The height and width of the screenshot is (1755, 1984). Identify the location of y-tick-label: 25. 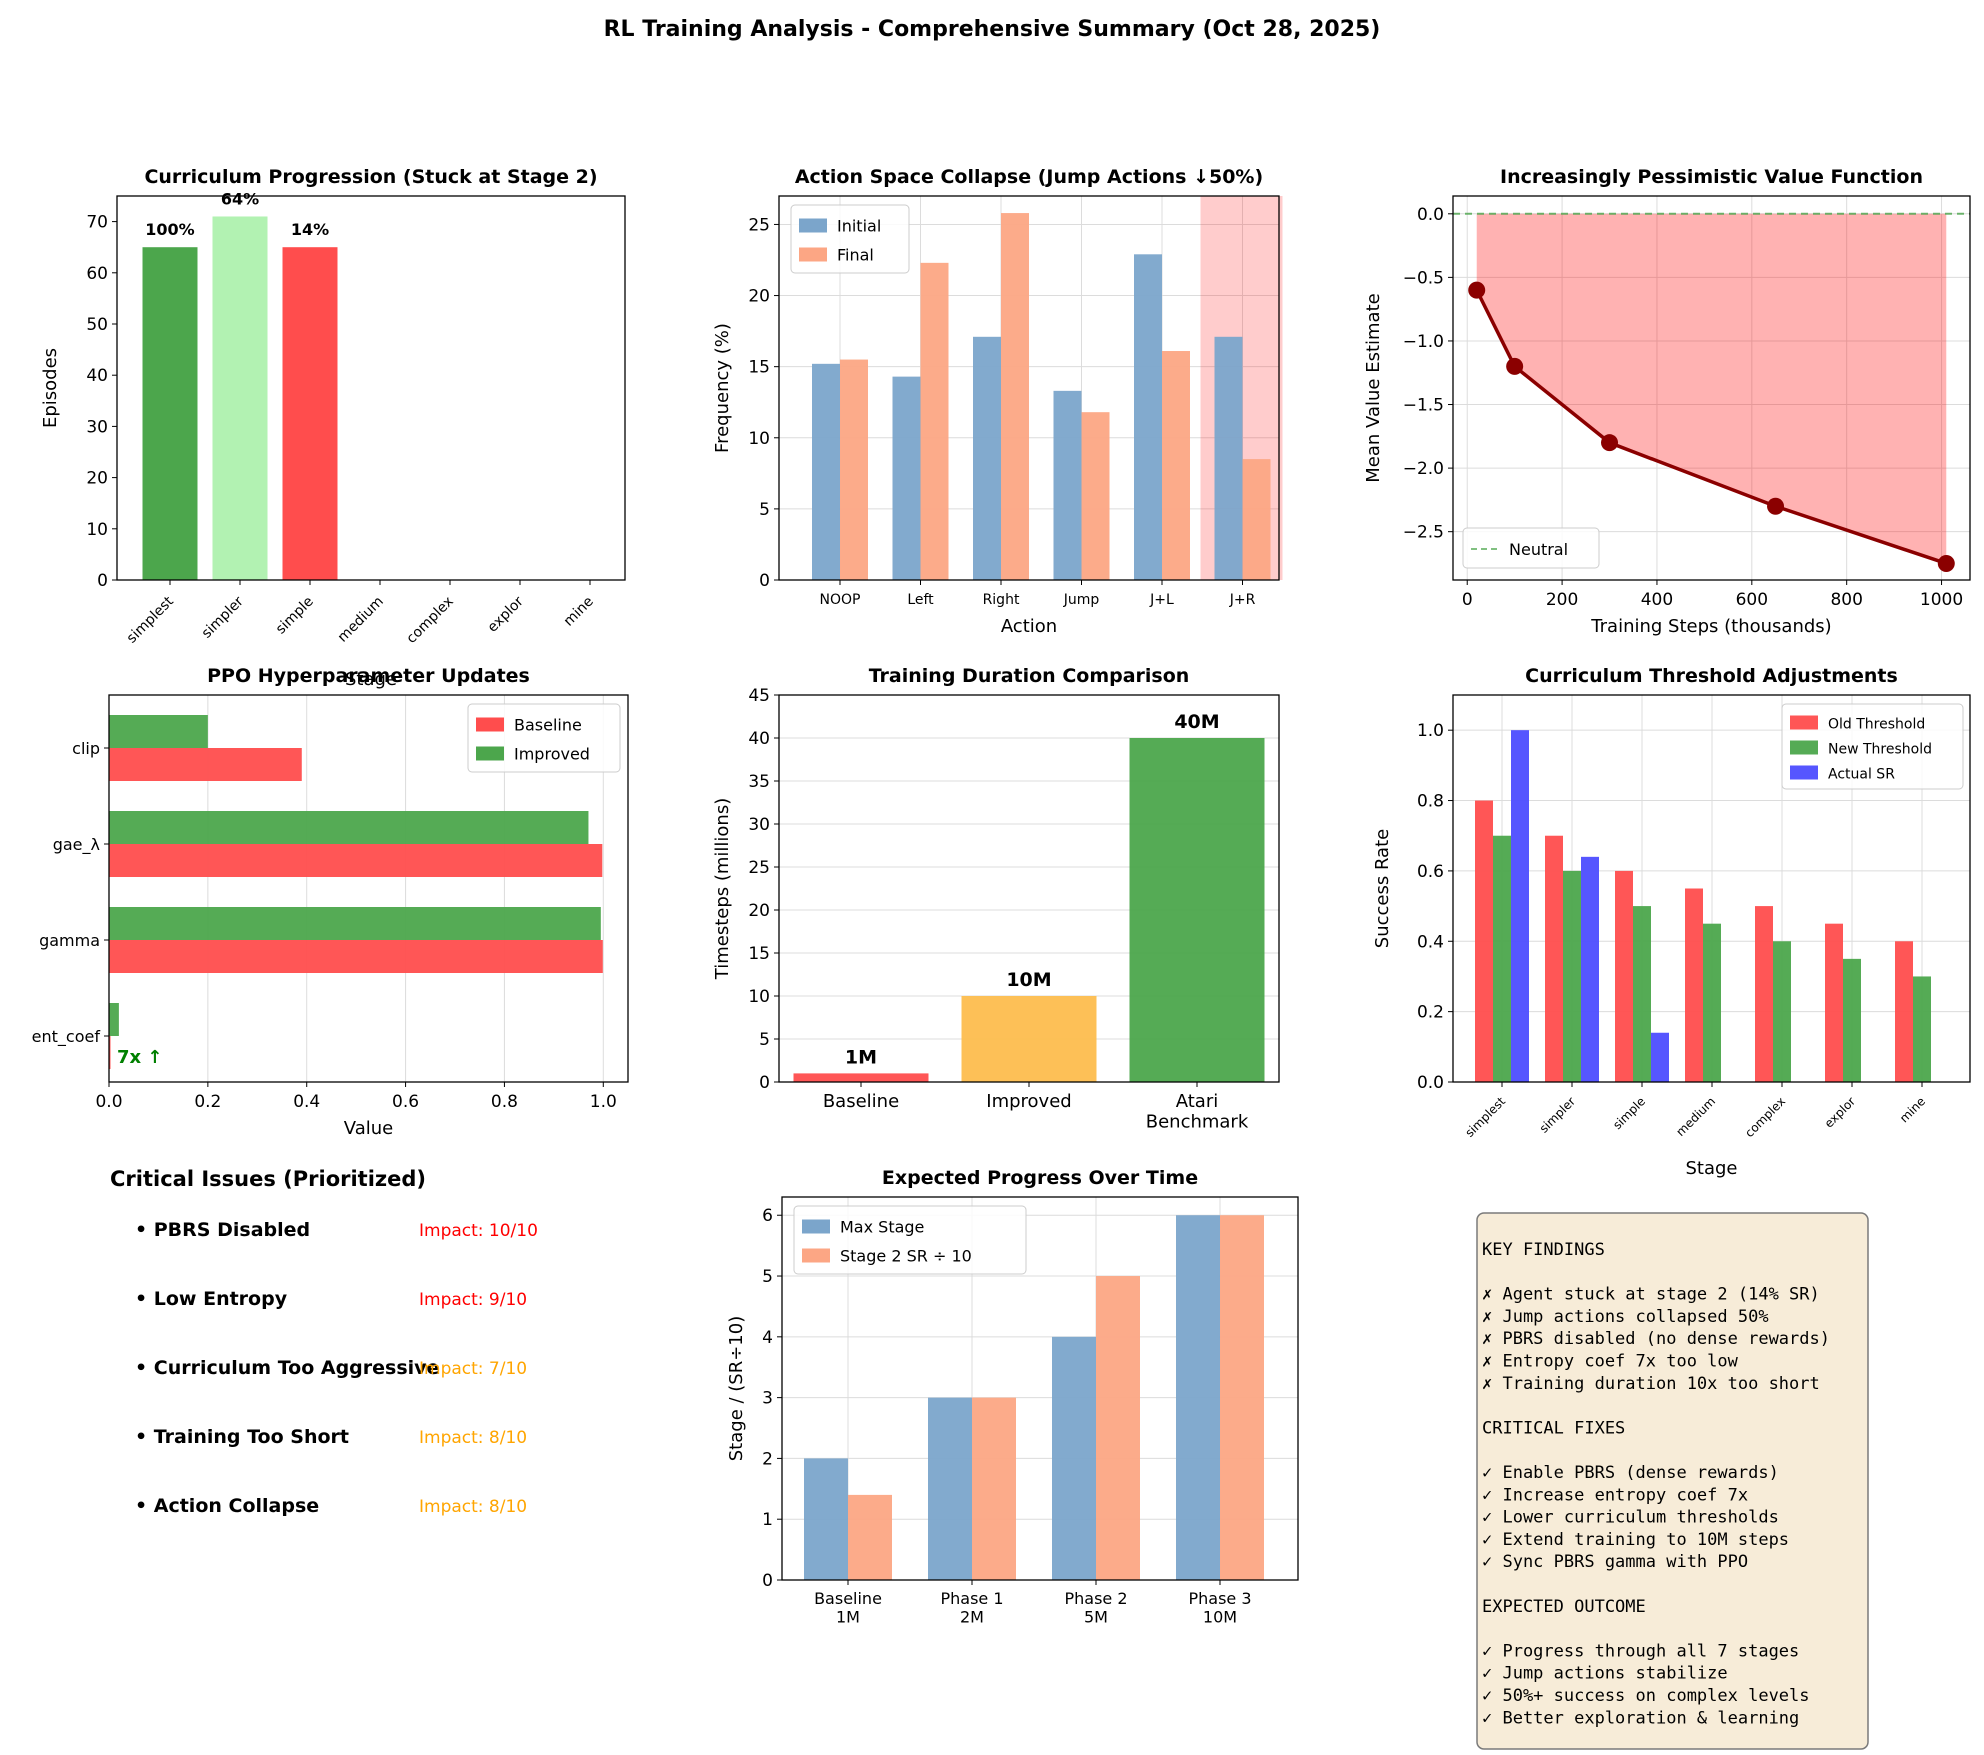
(759, 225).